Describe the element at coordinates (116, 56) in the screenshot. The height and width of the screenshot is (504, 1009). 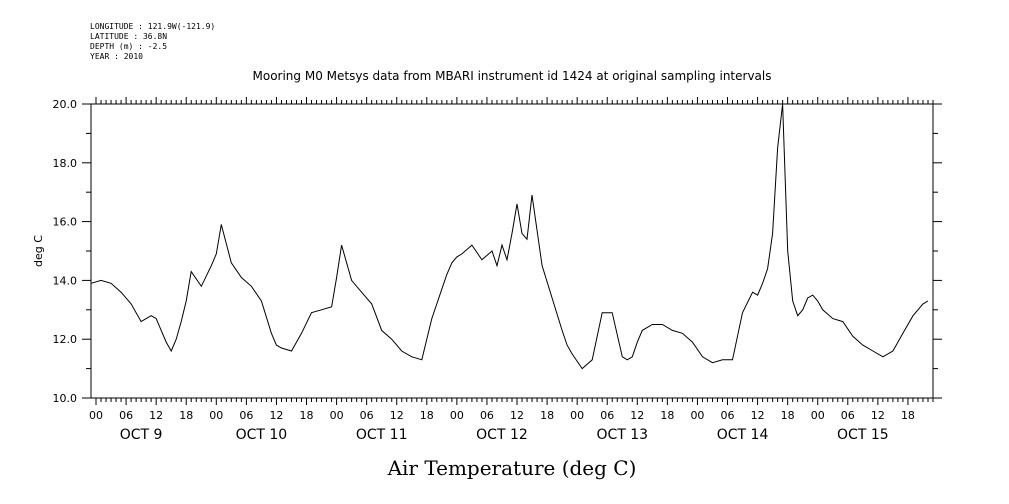
I see `year-label: YEAR : 2010` at that location.